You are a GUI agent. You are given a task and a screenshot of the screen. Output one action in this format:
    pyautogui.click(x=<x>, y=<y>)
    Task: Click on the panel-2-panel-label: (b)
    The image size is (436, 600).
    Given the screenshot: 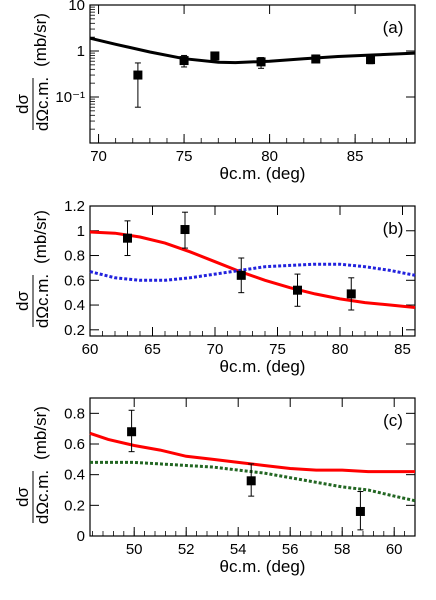 What is the action you would take?
    pyautogui.click(x=393, y=228)
    